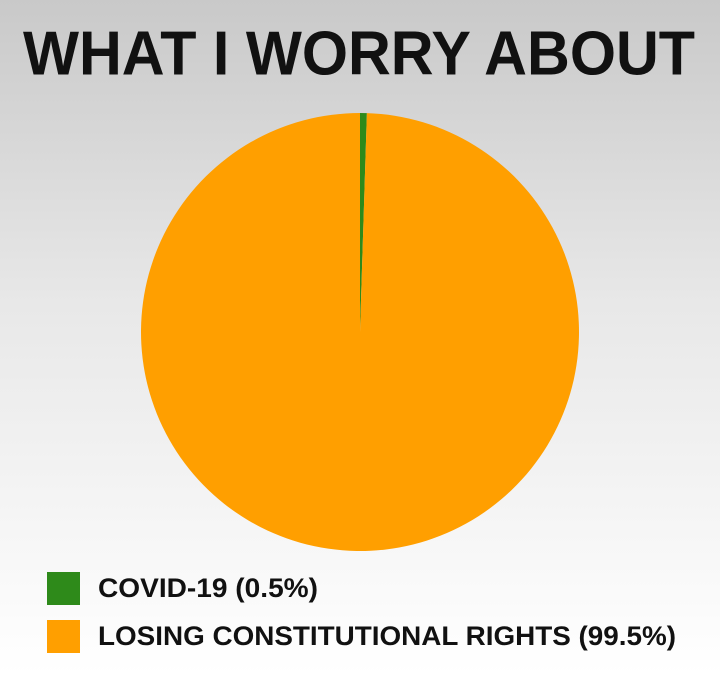 This screenshot has width=720, height=675. Describe the element at coordinates (387, 636) in the screenshot. I see `legend-label: LOSING CONSTITUTIONAL RIGHTS (99.5%)` at that location.